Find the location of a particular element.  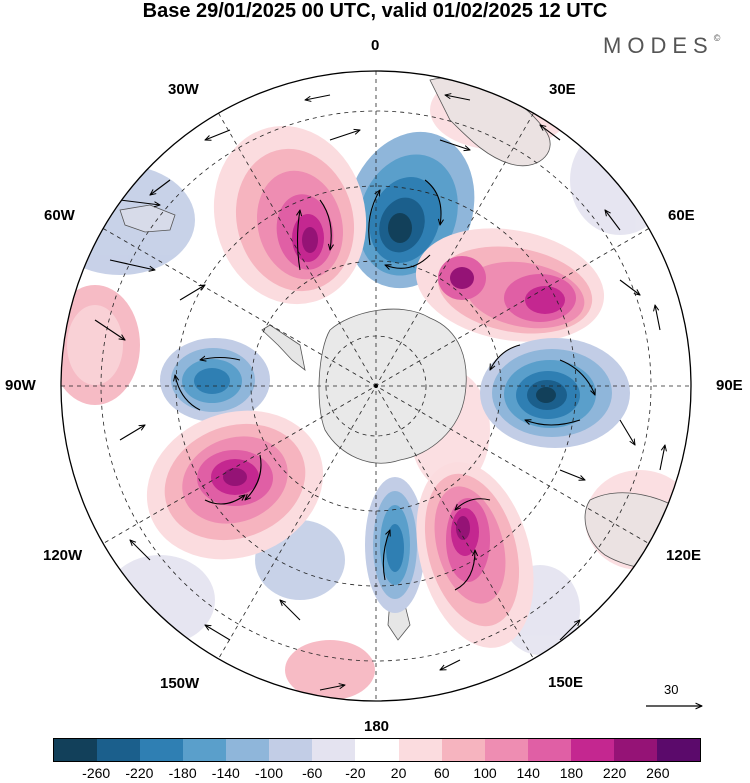

lon-label-60w: 60W is located at coordinates (59, 215).